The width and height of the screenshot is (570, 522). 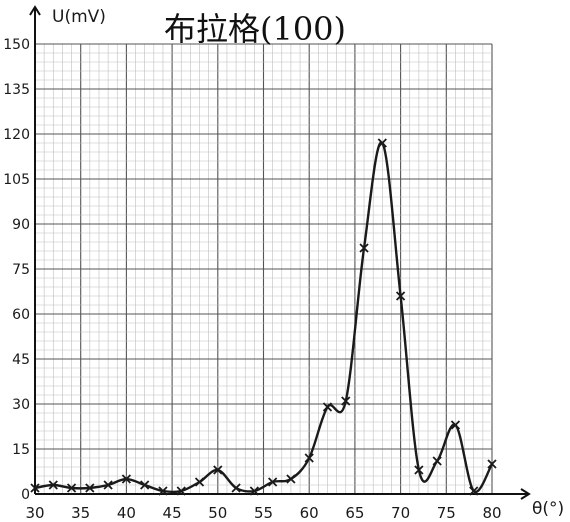 I want to click on y-tick-label: 150, so click(x=16, y=45).